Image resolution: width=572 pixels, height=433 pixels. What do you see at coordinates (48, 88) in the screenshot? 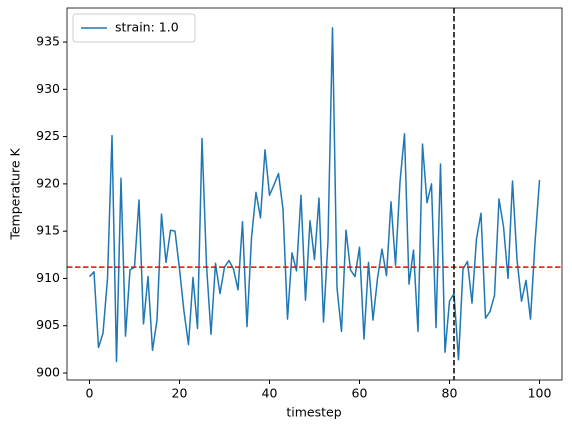
I see `y-tick-label: 930` at bounding box center [48, 88].